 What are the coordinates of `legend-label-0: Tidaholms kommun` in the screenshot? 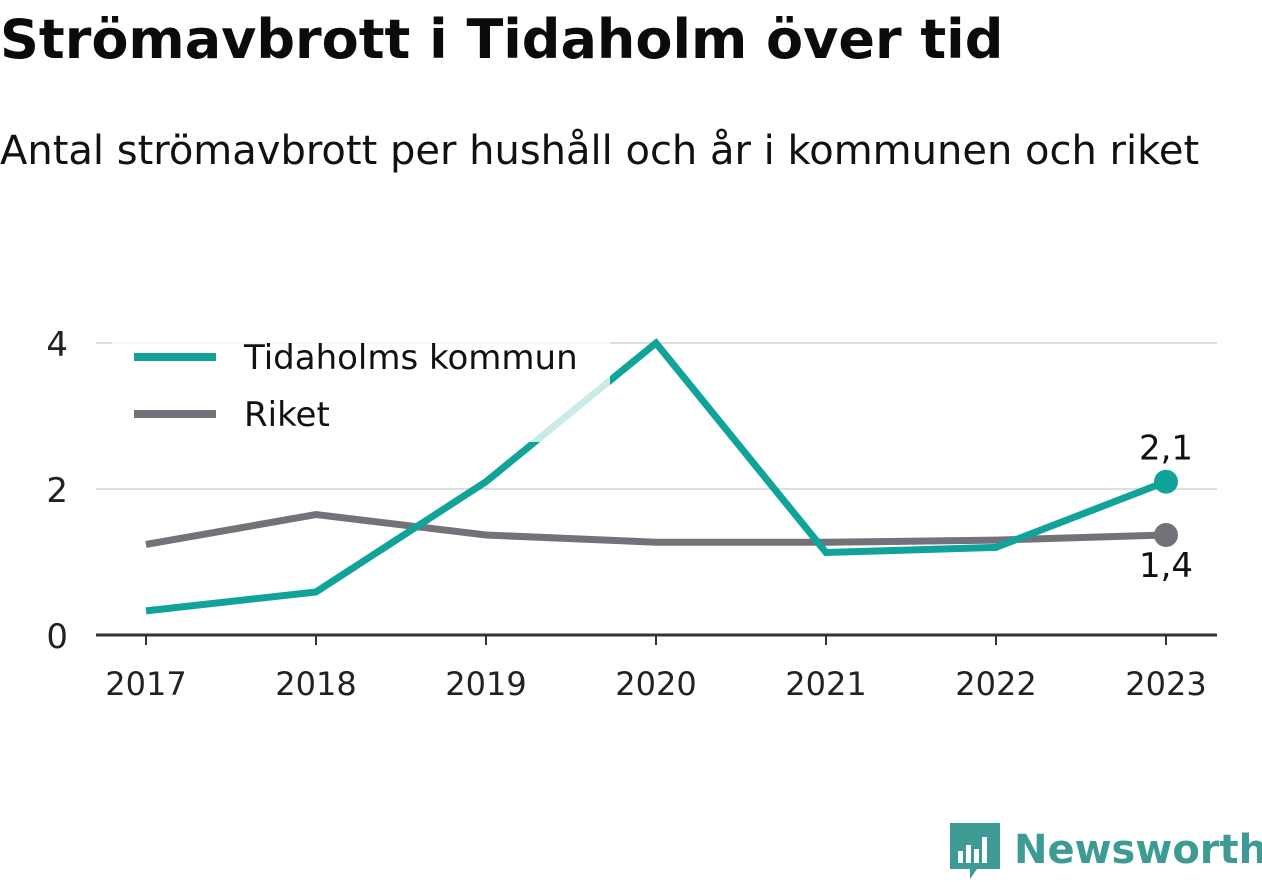 It's located at (410, 358).